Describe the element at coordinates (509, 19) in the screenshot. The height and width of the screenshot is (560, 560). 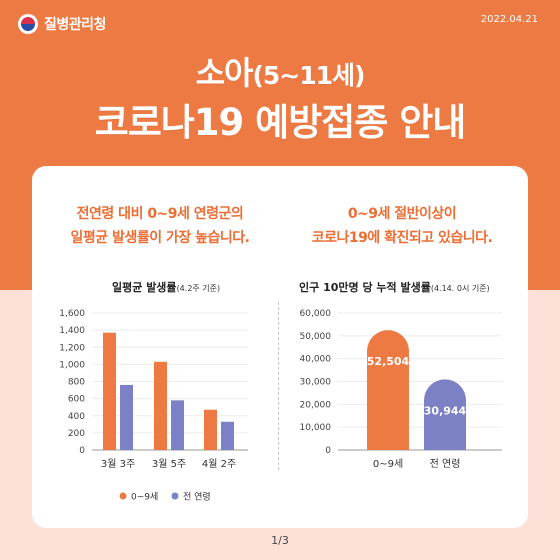
I see `date: 2022.04.21` at that location.